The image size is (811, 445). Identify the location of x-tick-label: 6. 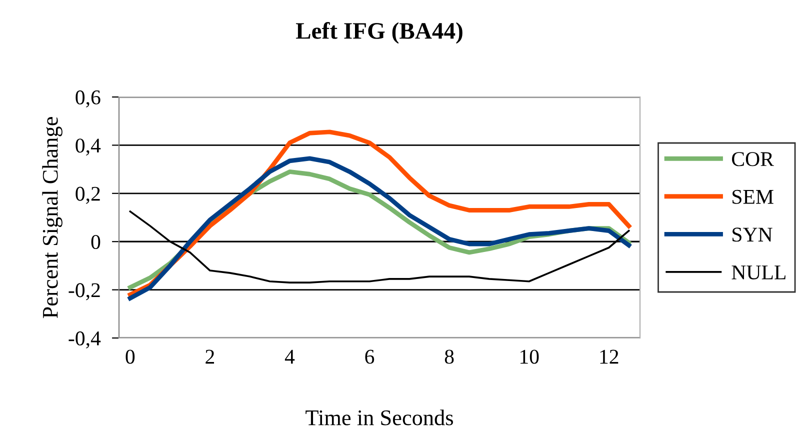
(369, 357).